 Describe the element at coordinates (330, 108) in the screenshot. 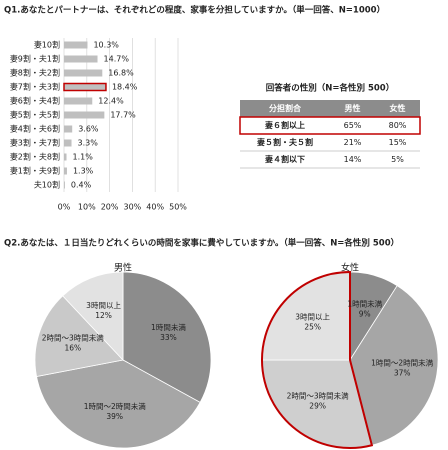

I see `table-header-bg` at that location.